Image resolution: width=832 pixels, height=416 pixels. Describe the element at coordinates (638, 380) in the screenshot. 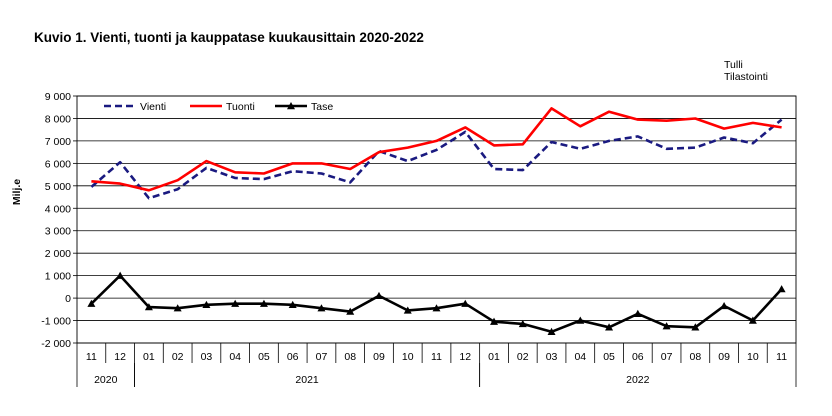

I see `year-label: 2022` at that location.